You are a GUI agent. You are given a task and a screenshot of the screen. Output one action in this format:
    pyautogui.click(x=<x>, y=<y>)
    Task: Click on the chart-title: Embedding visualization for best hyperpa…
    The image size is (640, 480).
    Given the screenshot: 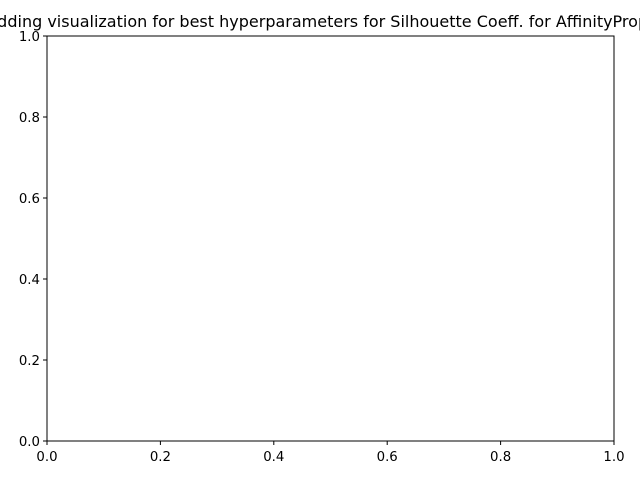 What is the action you would take?
    pyautogui.click(x=320, y=21)
    